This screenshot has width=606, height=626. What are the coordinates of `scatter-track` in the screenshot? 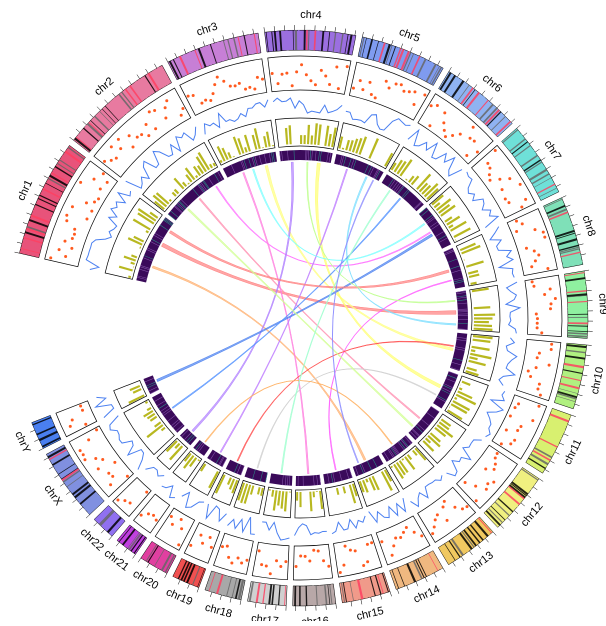 It's located at (543, 305).